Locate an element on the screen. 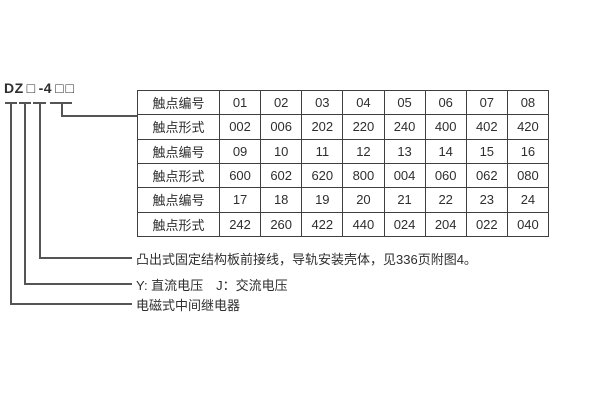  callout-line-contact-table-vertical is located at coordinates (62, 109).